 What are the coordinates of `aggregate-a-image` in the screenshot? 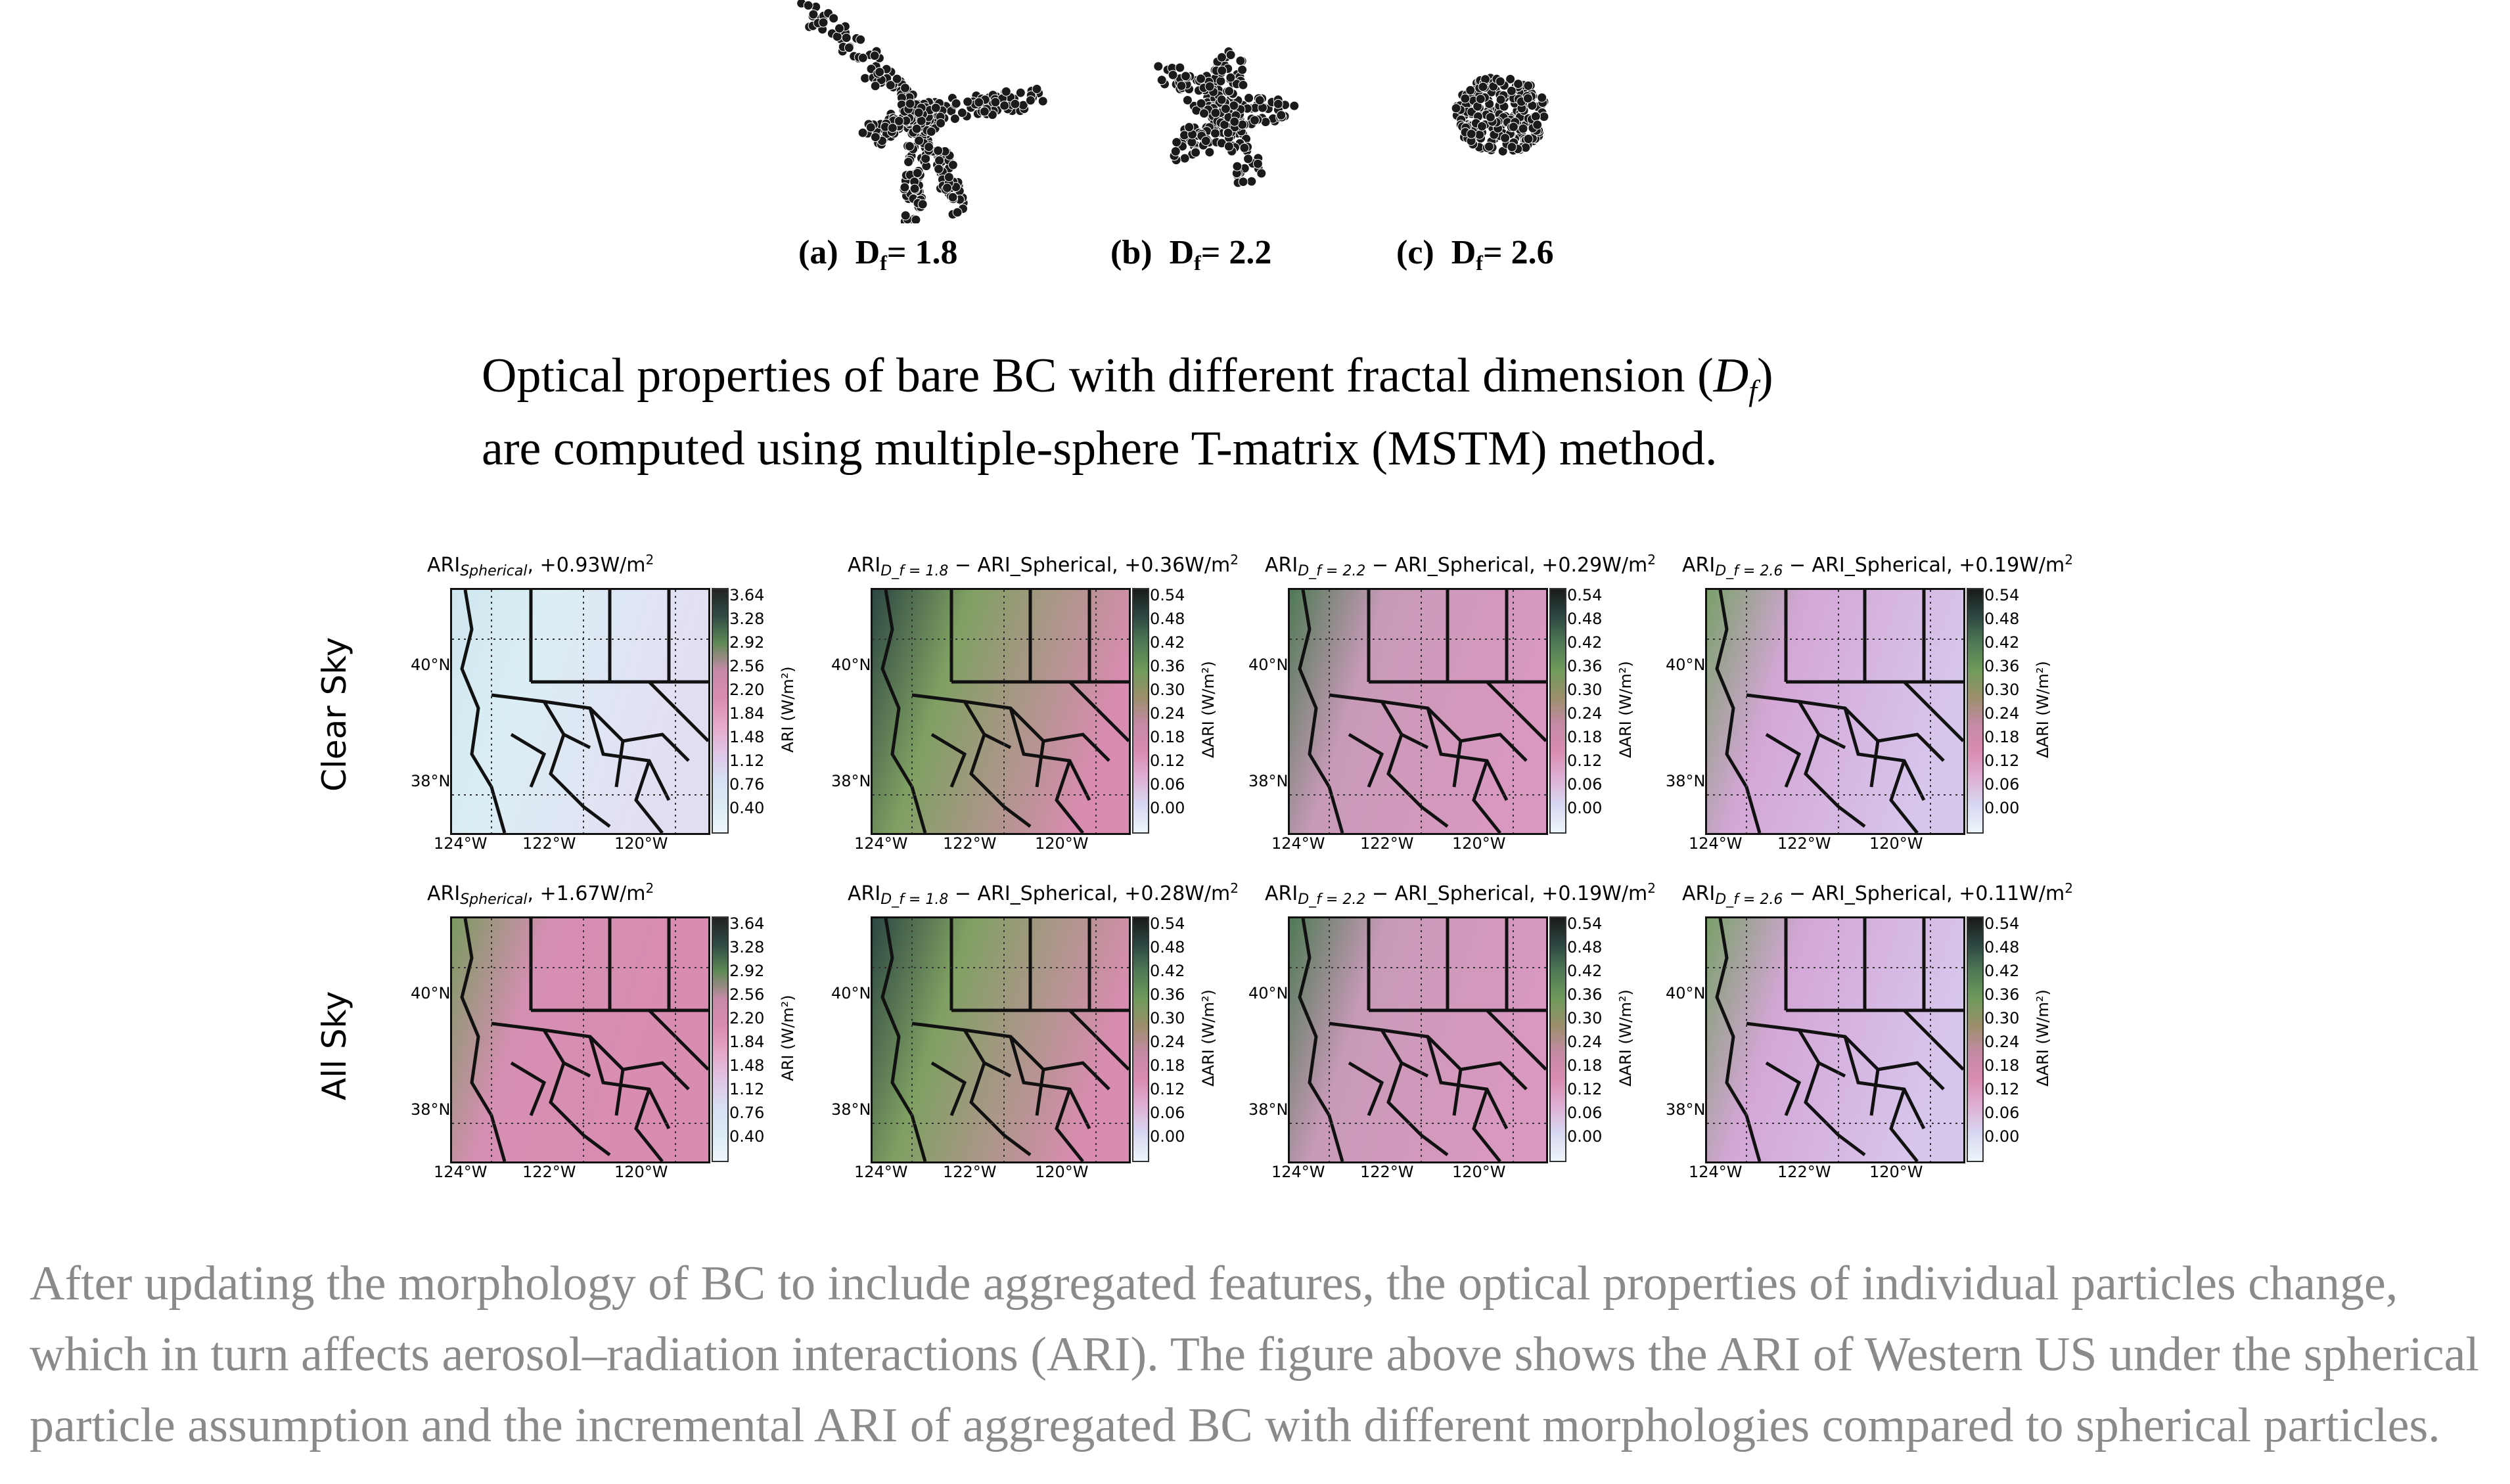 It's located at (923, 111).